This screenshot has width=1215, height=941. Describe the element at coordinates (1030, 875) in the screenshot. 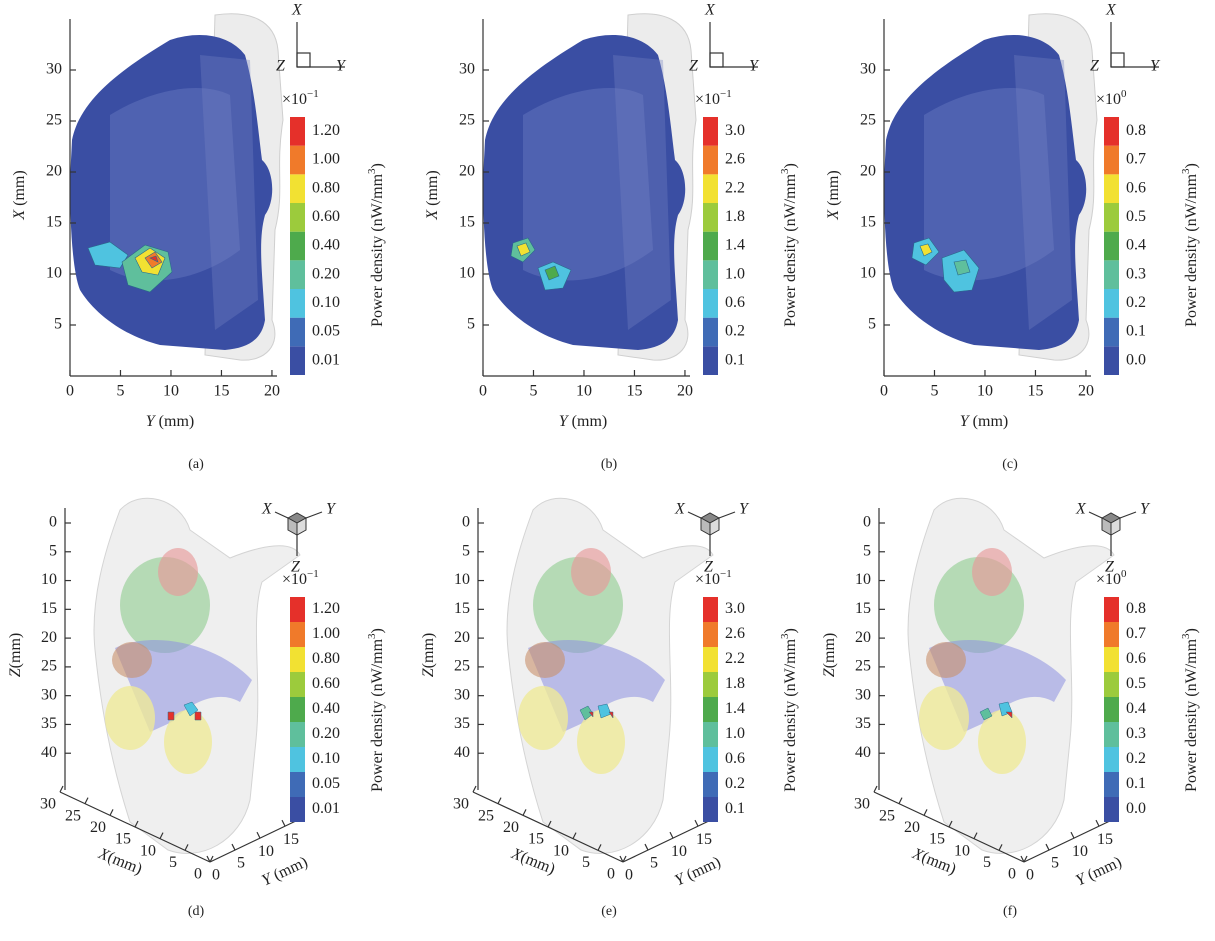

I see `y-tick-label: 0` at that location.